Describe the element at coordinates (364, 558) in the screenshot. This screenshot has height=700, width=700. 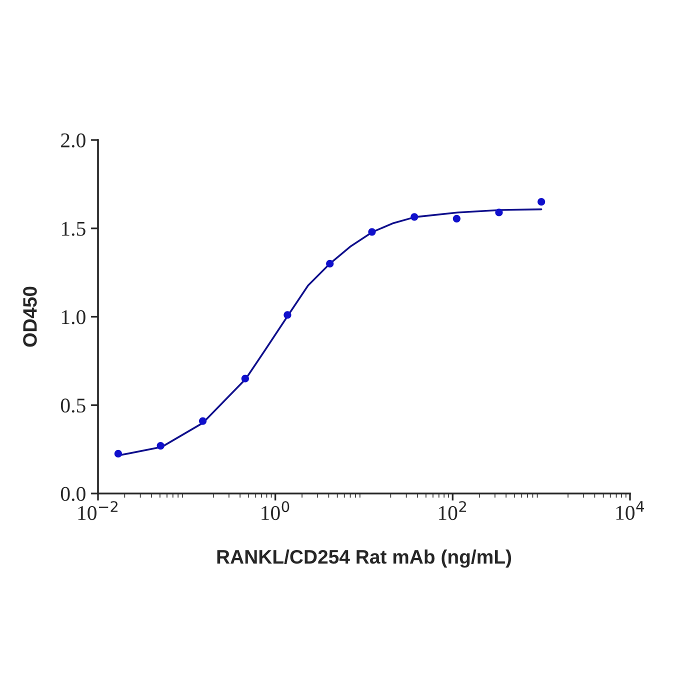
I see `x-axis-title: RANKL/CD254 Rat mAb (ng/mL)` at that location.